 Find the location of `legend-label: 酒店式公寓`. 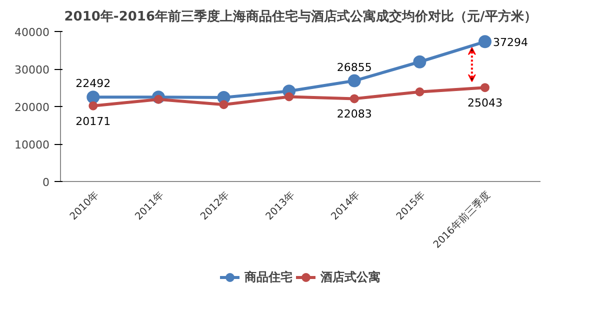

legend-label: 酒店式公寓 is located at coordinates (350, 277).